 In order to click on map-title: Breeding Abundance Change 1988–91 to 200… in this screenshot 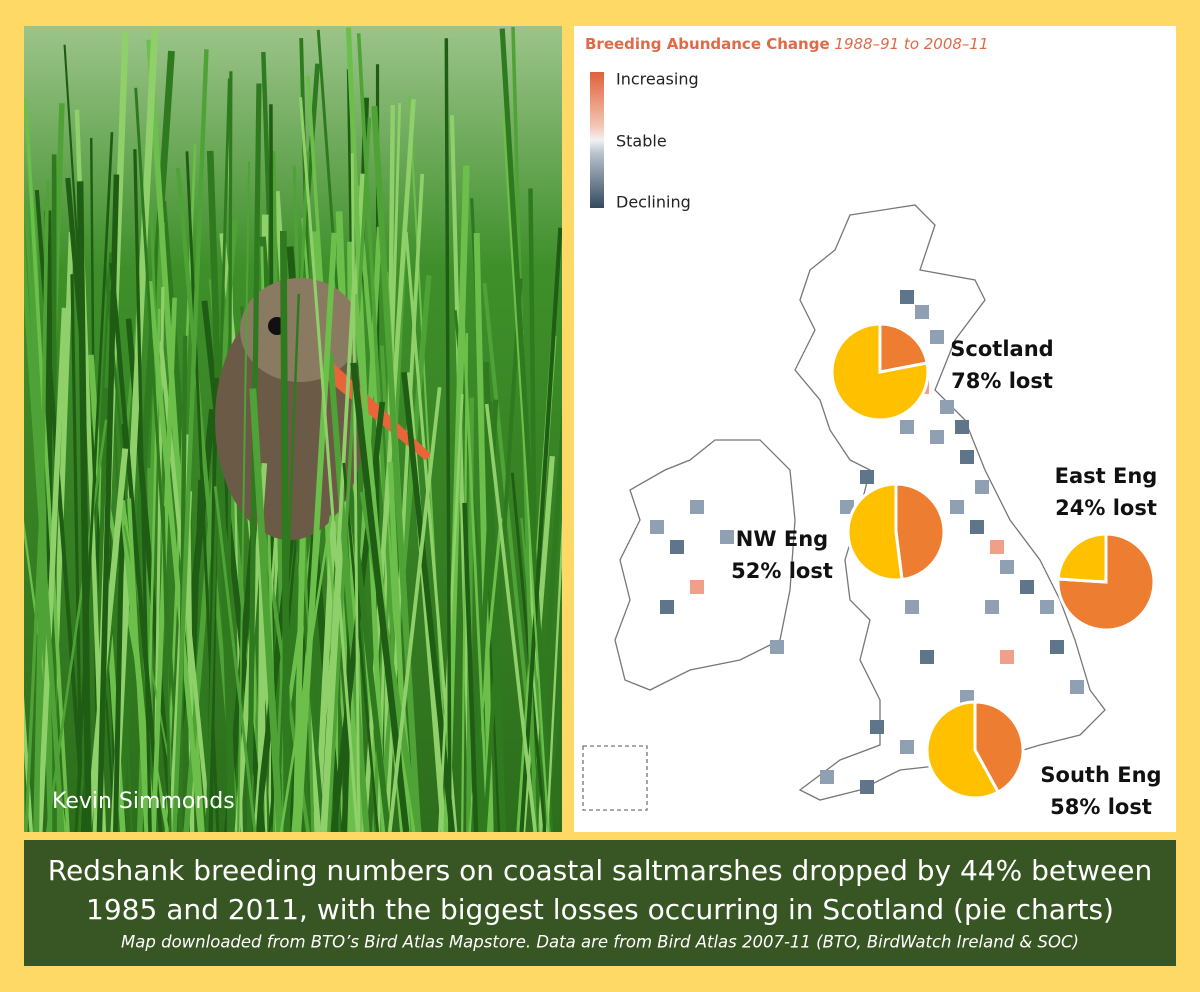, I will do `click(787, 44)`.